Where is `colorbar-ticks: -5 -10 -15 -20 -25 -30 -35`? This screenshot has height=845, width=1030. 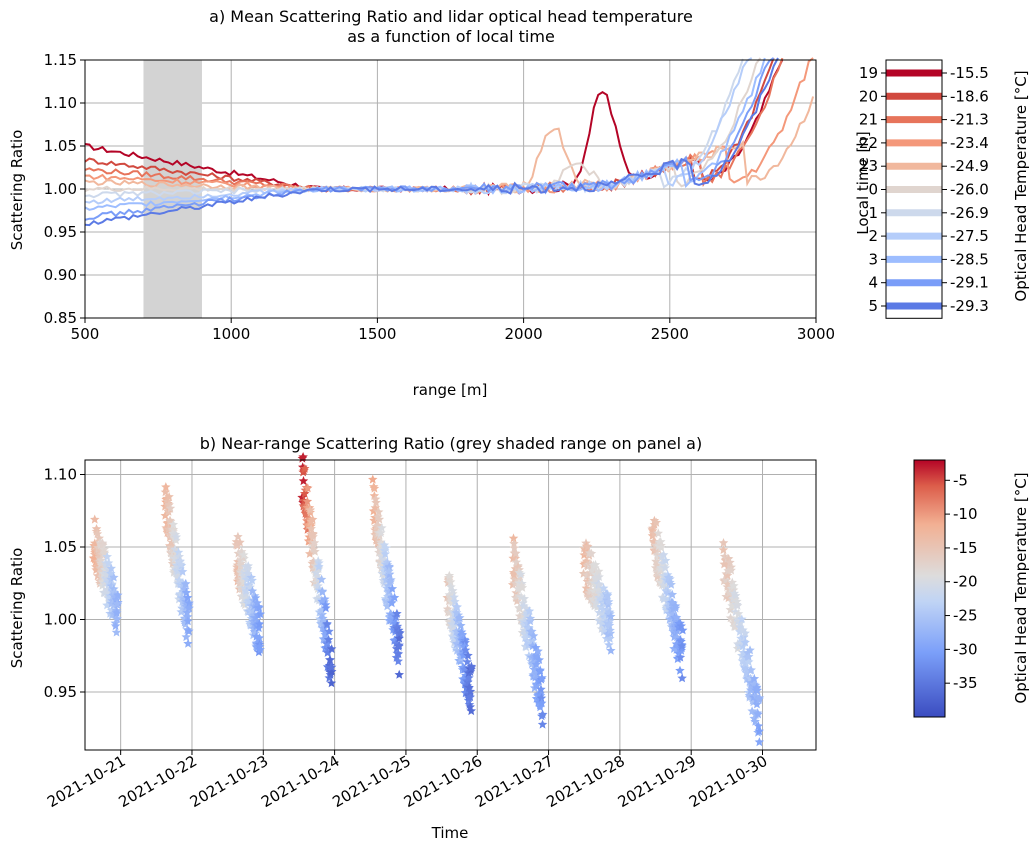
colorbar-ticks: -5 -10 -15 -20 -25 -30 -35 is located at coordinates (961, 581).